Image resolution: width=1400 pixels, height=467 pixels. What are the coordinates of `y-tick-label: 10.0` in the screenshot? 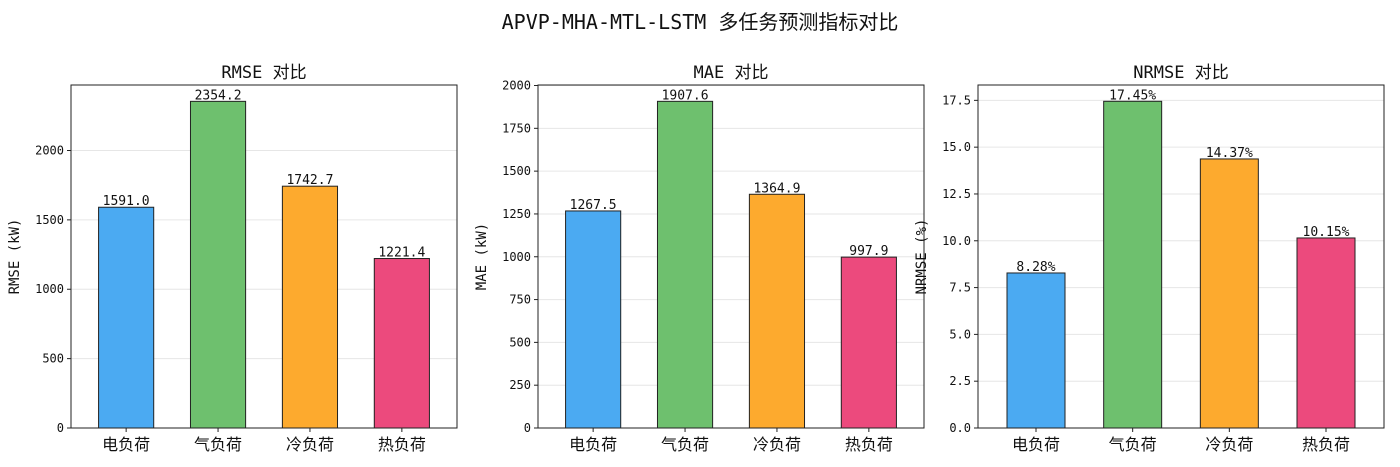 It's located at (956, 241).